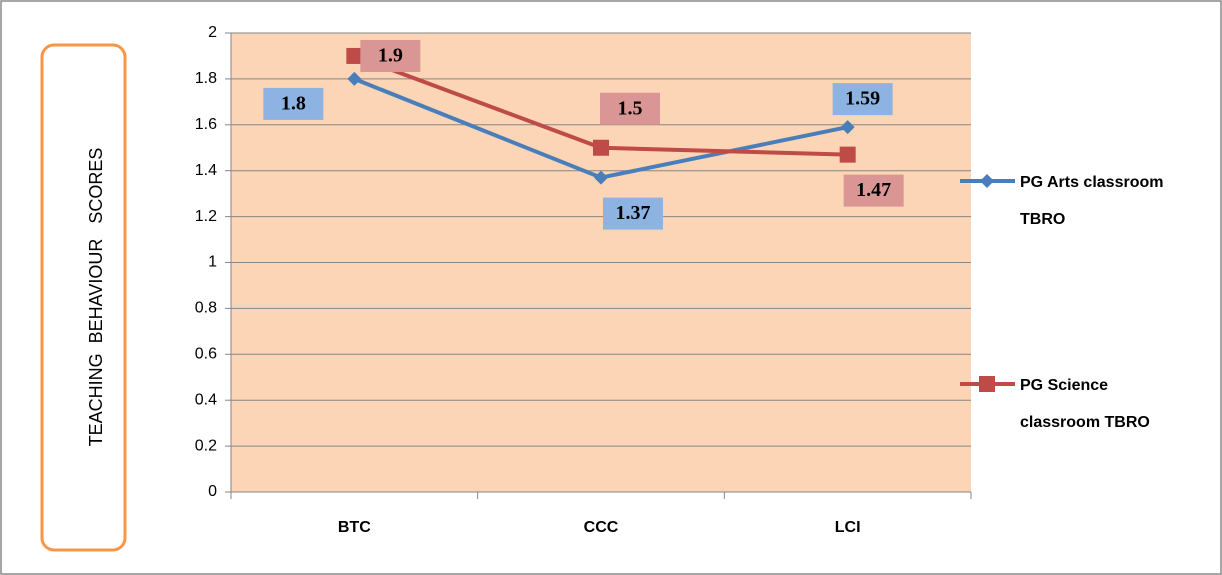 The image size is (1222, 575). I want to click on y-tick-label: 0.2, so click(206, 445).